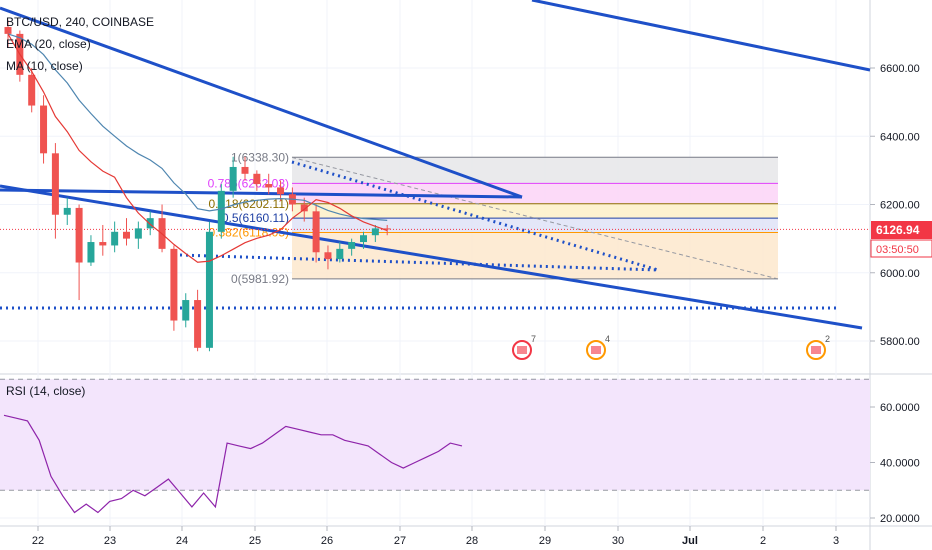 This screenshot has width=932, height=550. What do you see at coordinates (836, 541) in the screenshot?
I see `time-tick-label: 3` at bounding box center [836, 541].